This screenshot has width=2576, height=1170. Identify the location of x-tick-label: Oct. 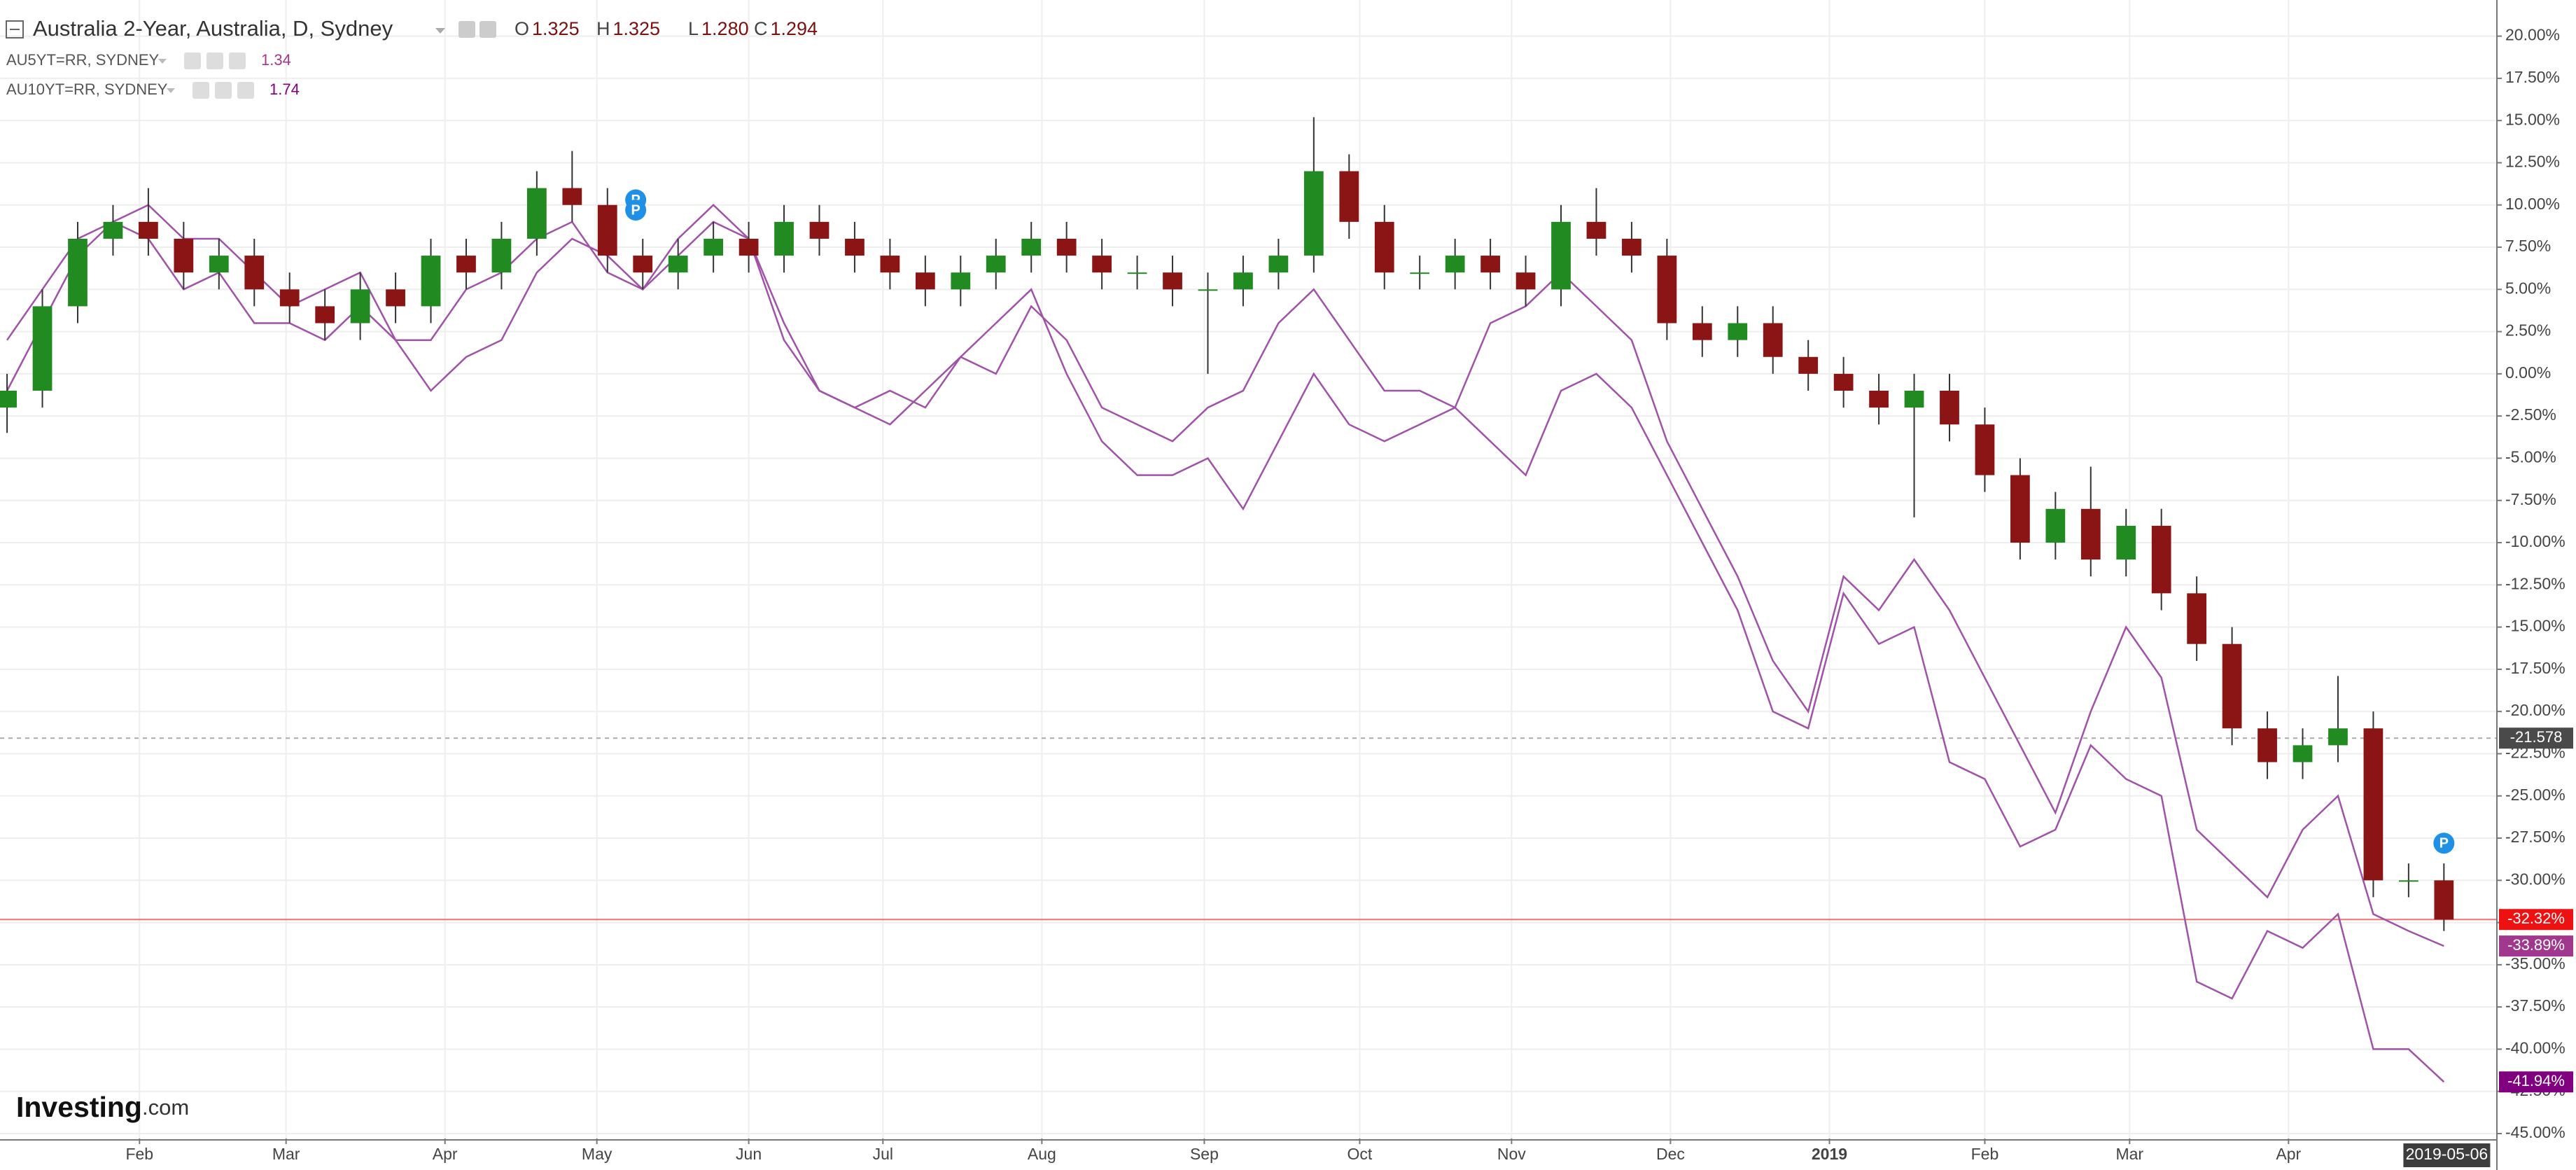
(1360, 1154).